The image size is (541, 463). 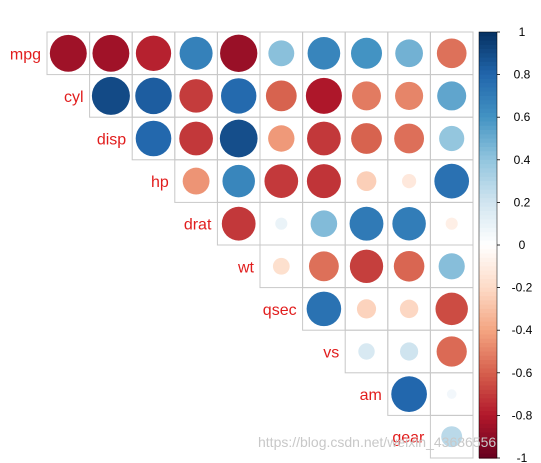 I want to click on column-label-vs: vs, so click(x=324, y=18).